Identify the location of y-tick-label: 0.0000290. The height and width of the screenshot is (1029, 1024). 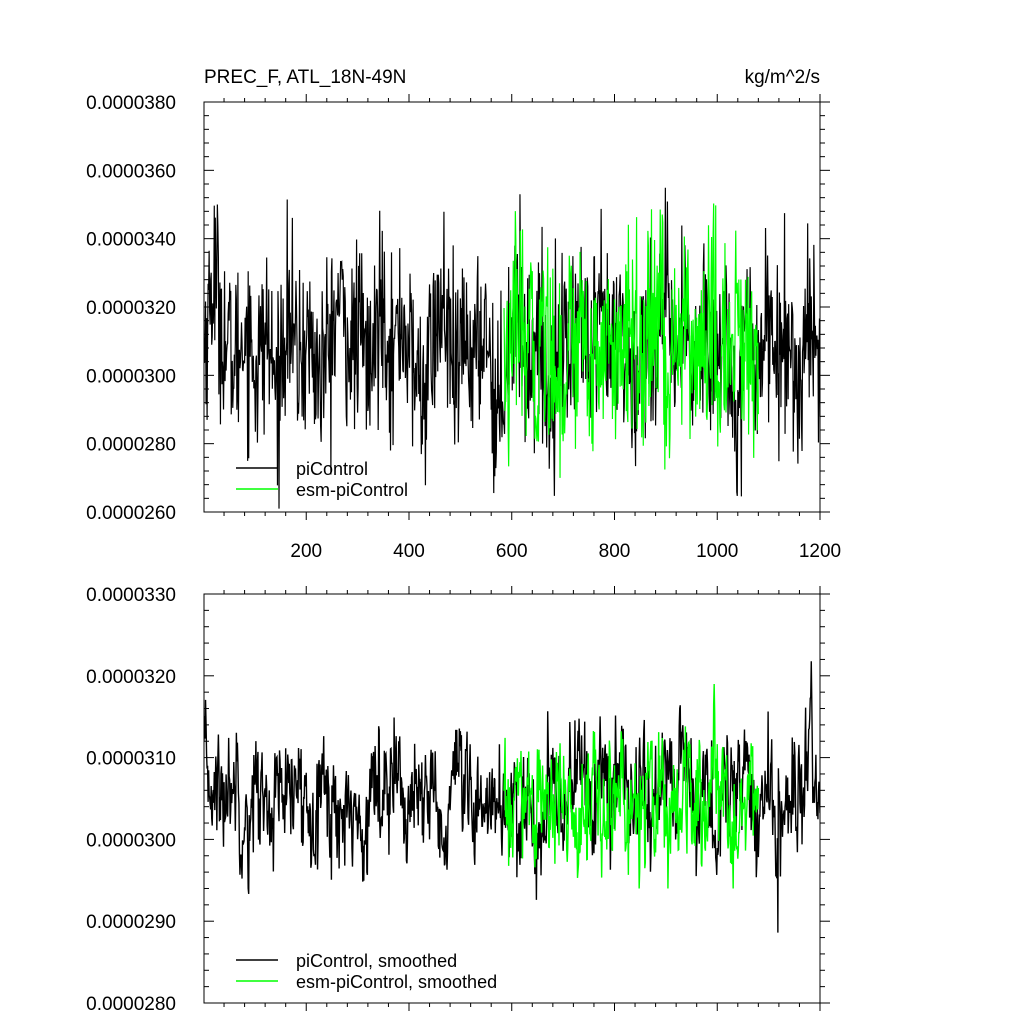
(131, 922).